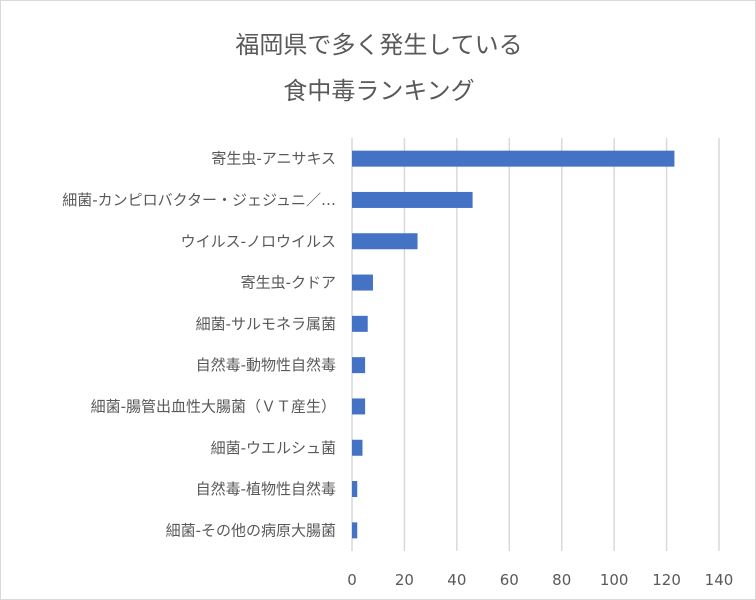 Image resolution: width=756 pixels, height=600 pixels. Describe the element at coordinates (258, 241) in the screenshot. I see `category-label: ウイルス-ノロウイルス` at that location.